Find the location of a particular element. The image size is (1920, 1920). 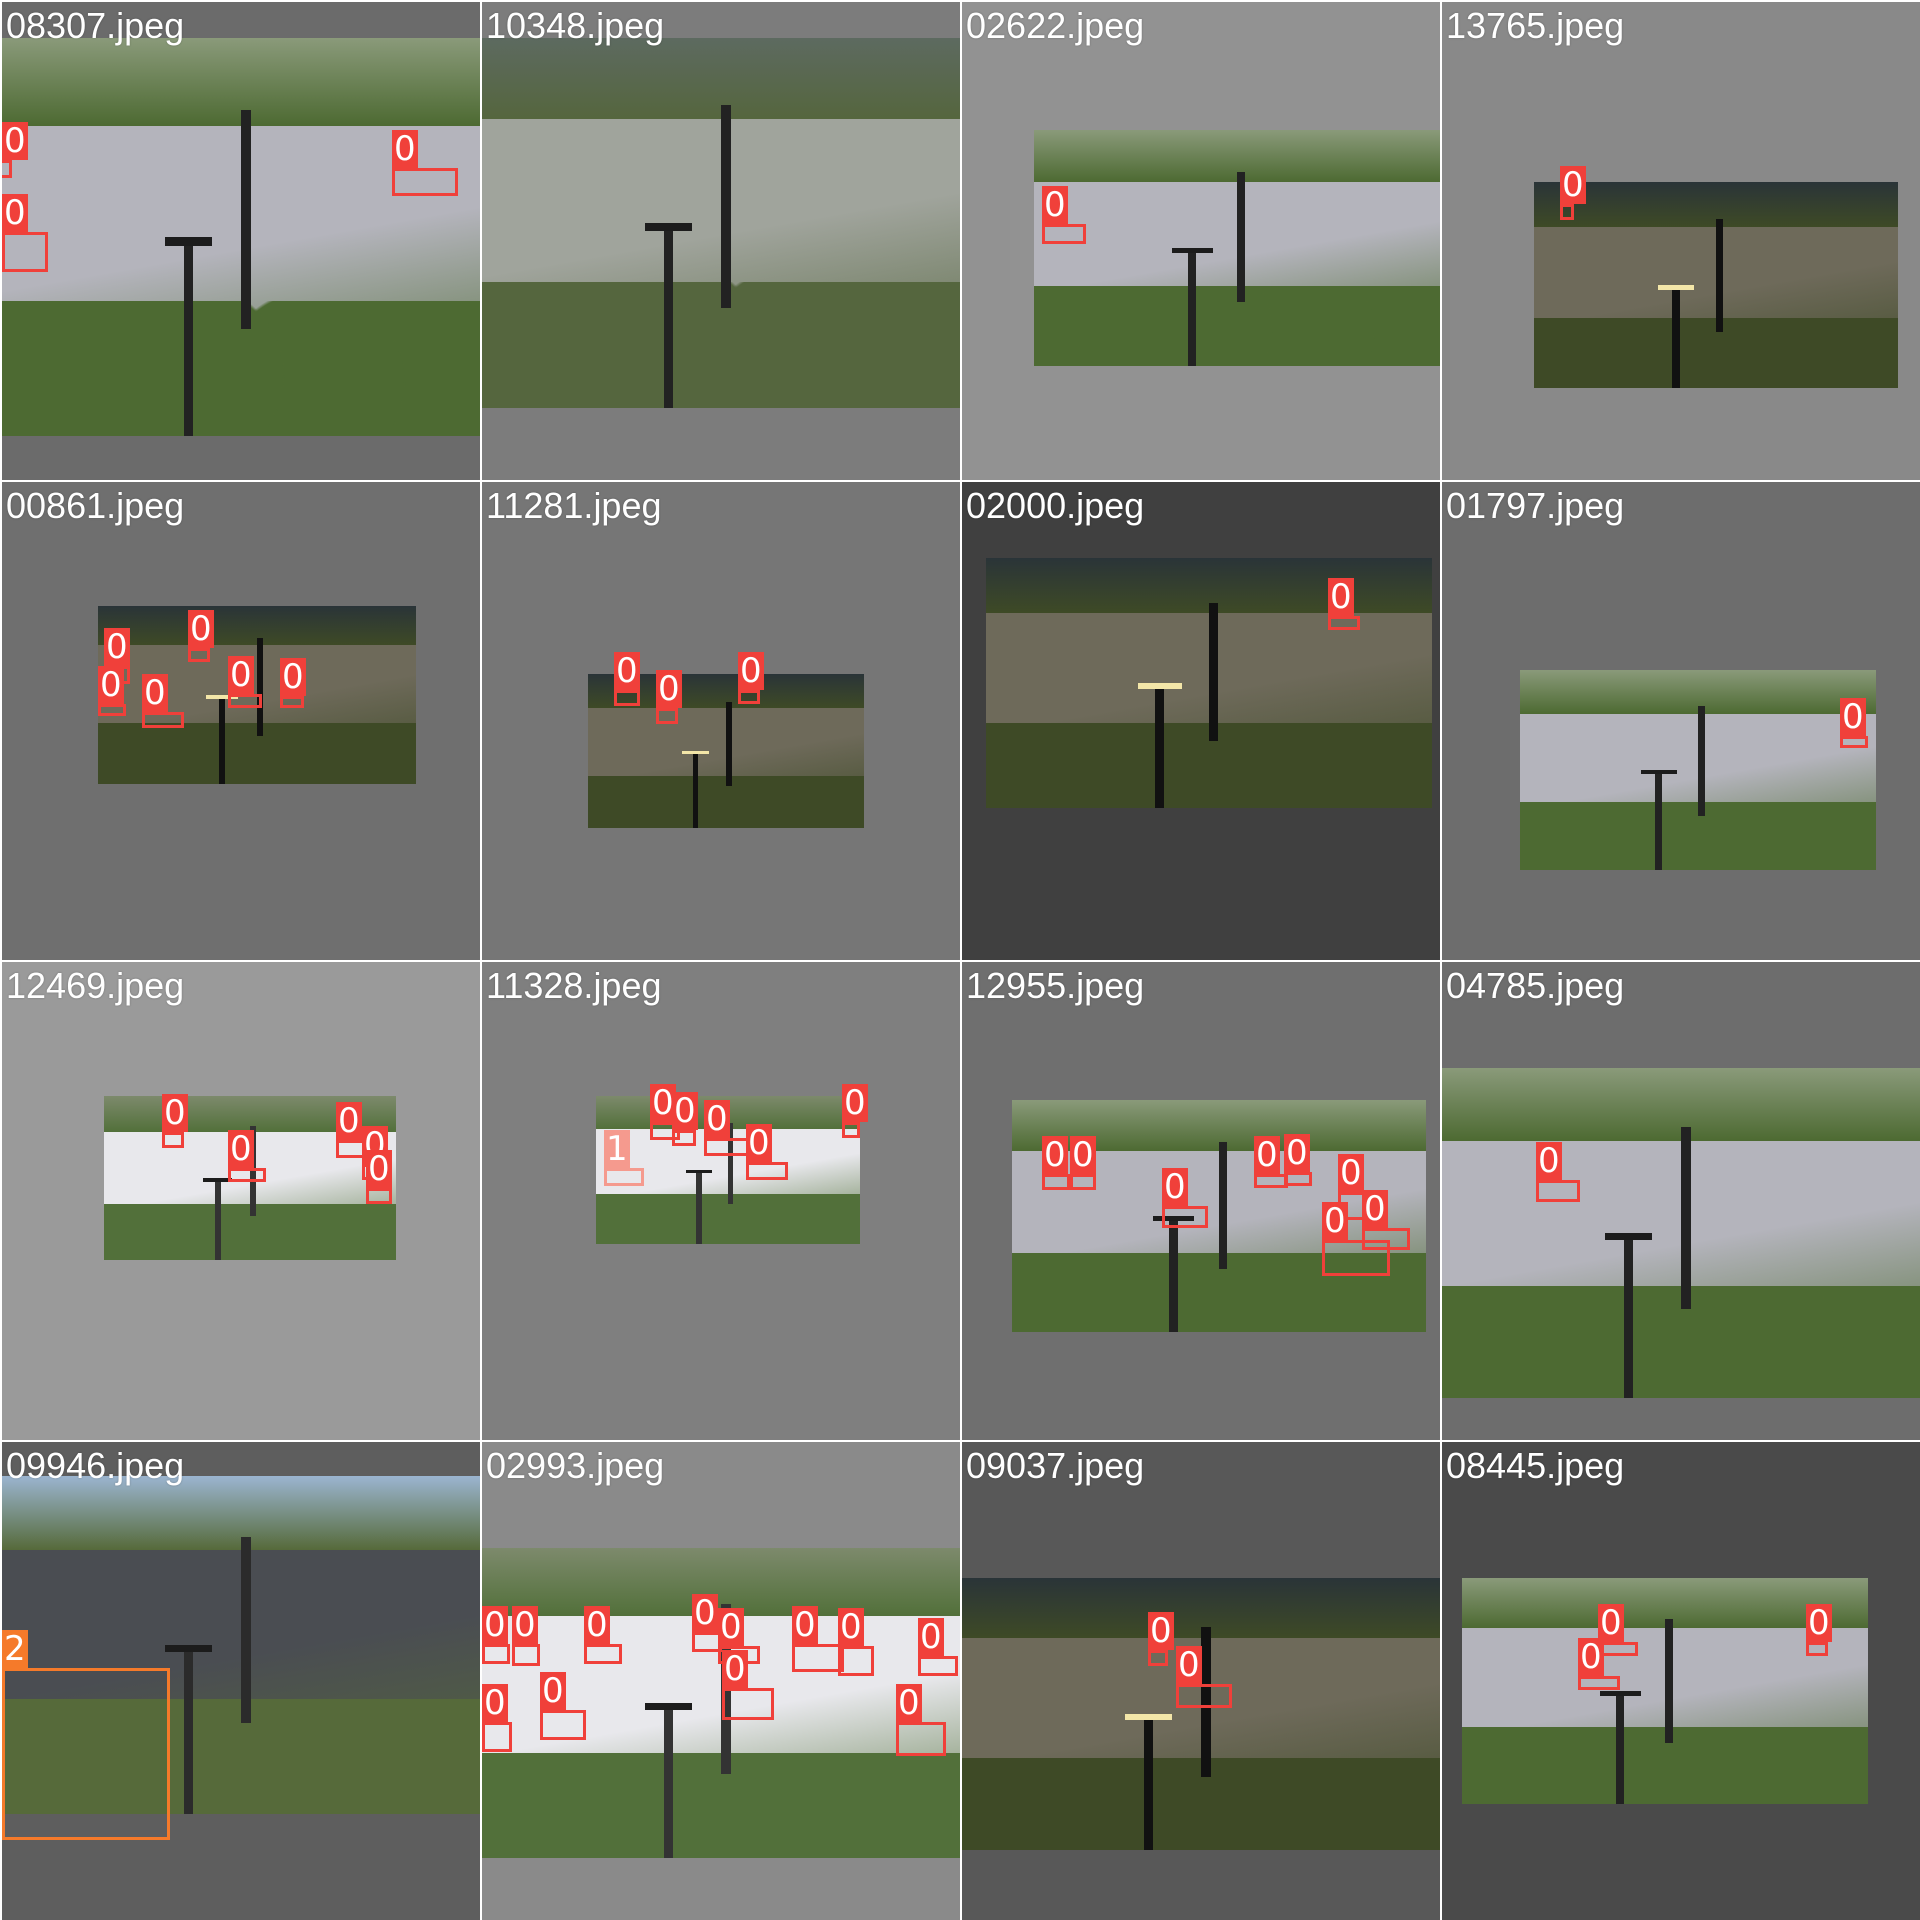

detection-class-label: 2 is located at coordinates (15, 1649).